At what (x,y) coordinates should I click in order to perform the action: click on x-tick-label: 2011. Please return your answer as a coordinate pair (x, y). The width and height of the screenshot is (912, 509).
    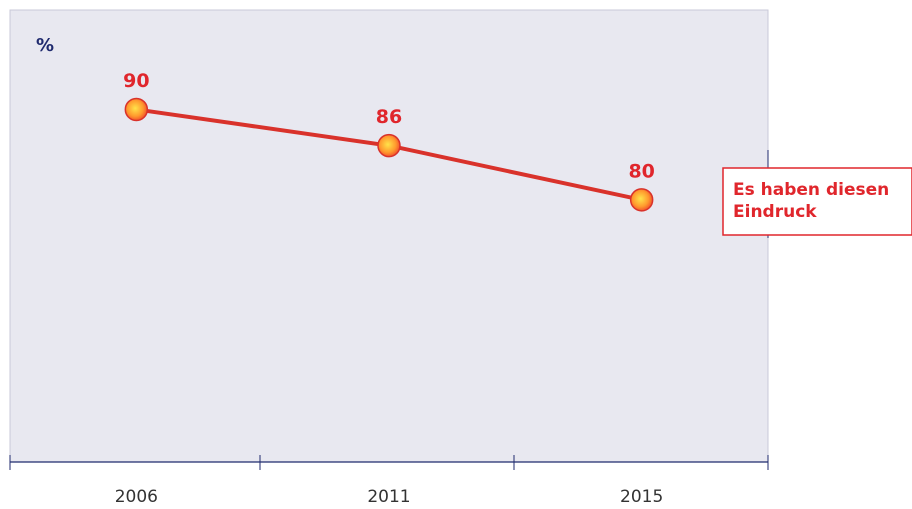
    Looking at the image, I should click on (388, 497).